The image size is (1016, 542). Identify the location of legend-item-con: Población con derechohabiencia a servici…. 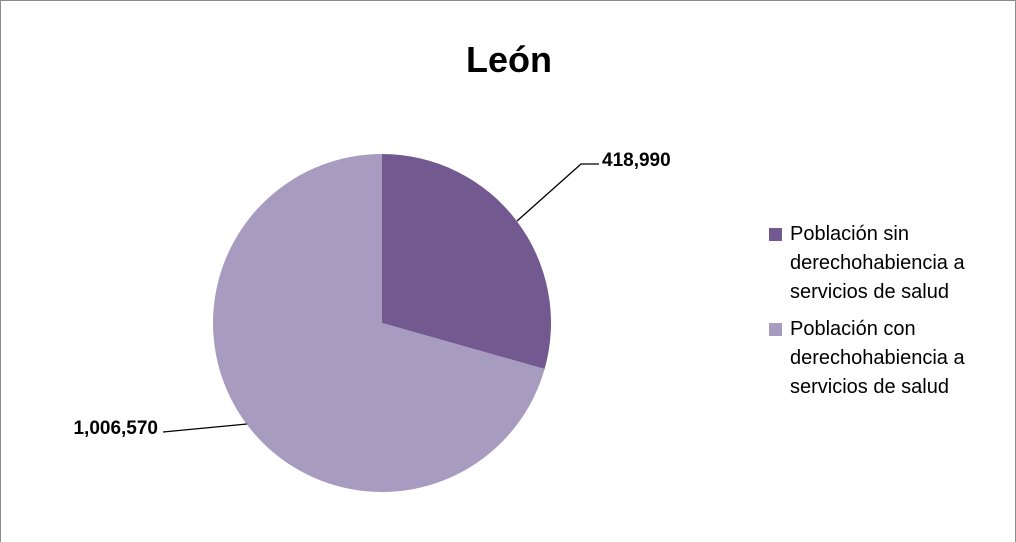
(889, 358).